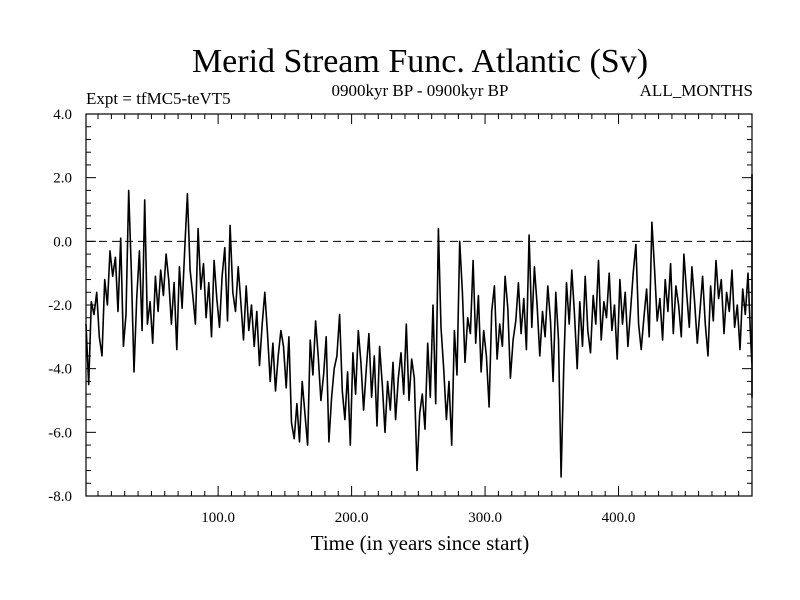  What do you see at coordinates (60, 370) in the screenshot?
I see `y-tick-label: -4.0` at bounding box center [60, 370].